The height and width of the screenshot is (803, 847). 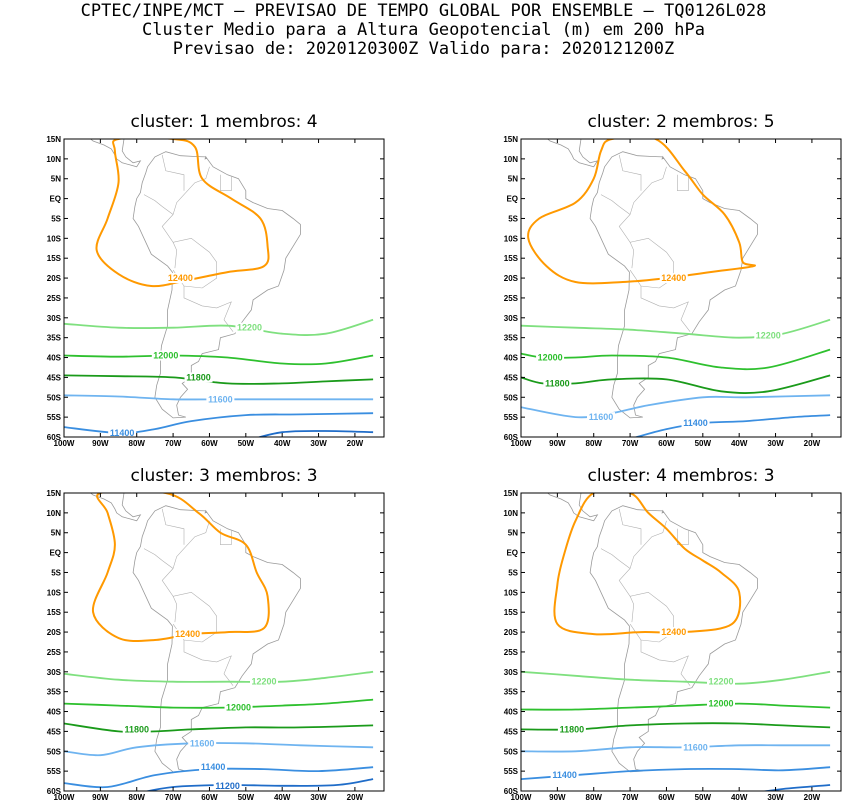 I want to click on lat-label: 25S, so click(x=54, y=652).